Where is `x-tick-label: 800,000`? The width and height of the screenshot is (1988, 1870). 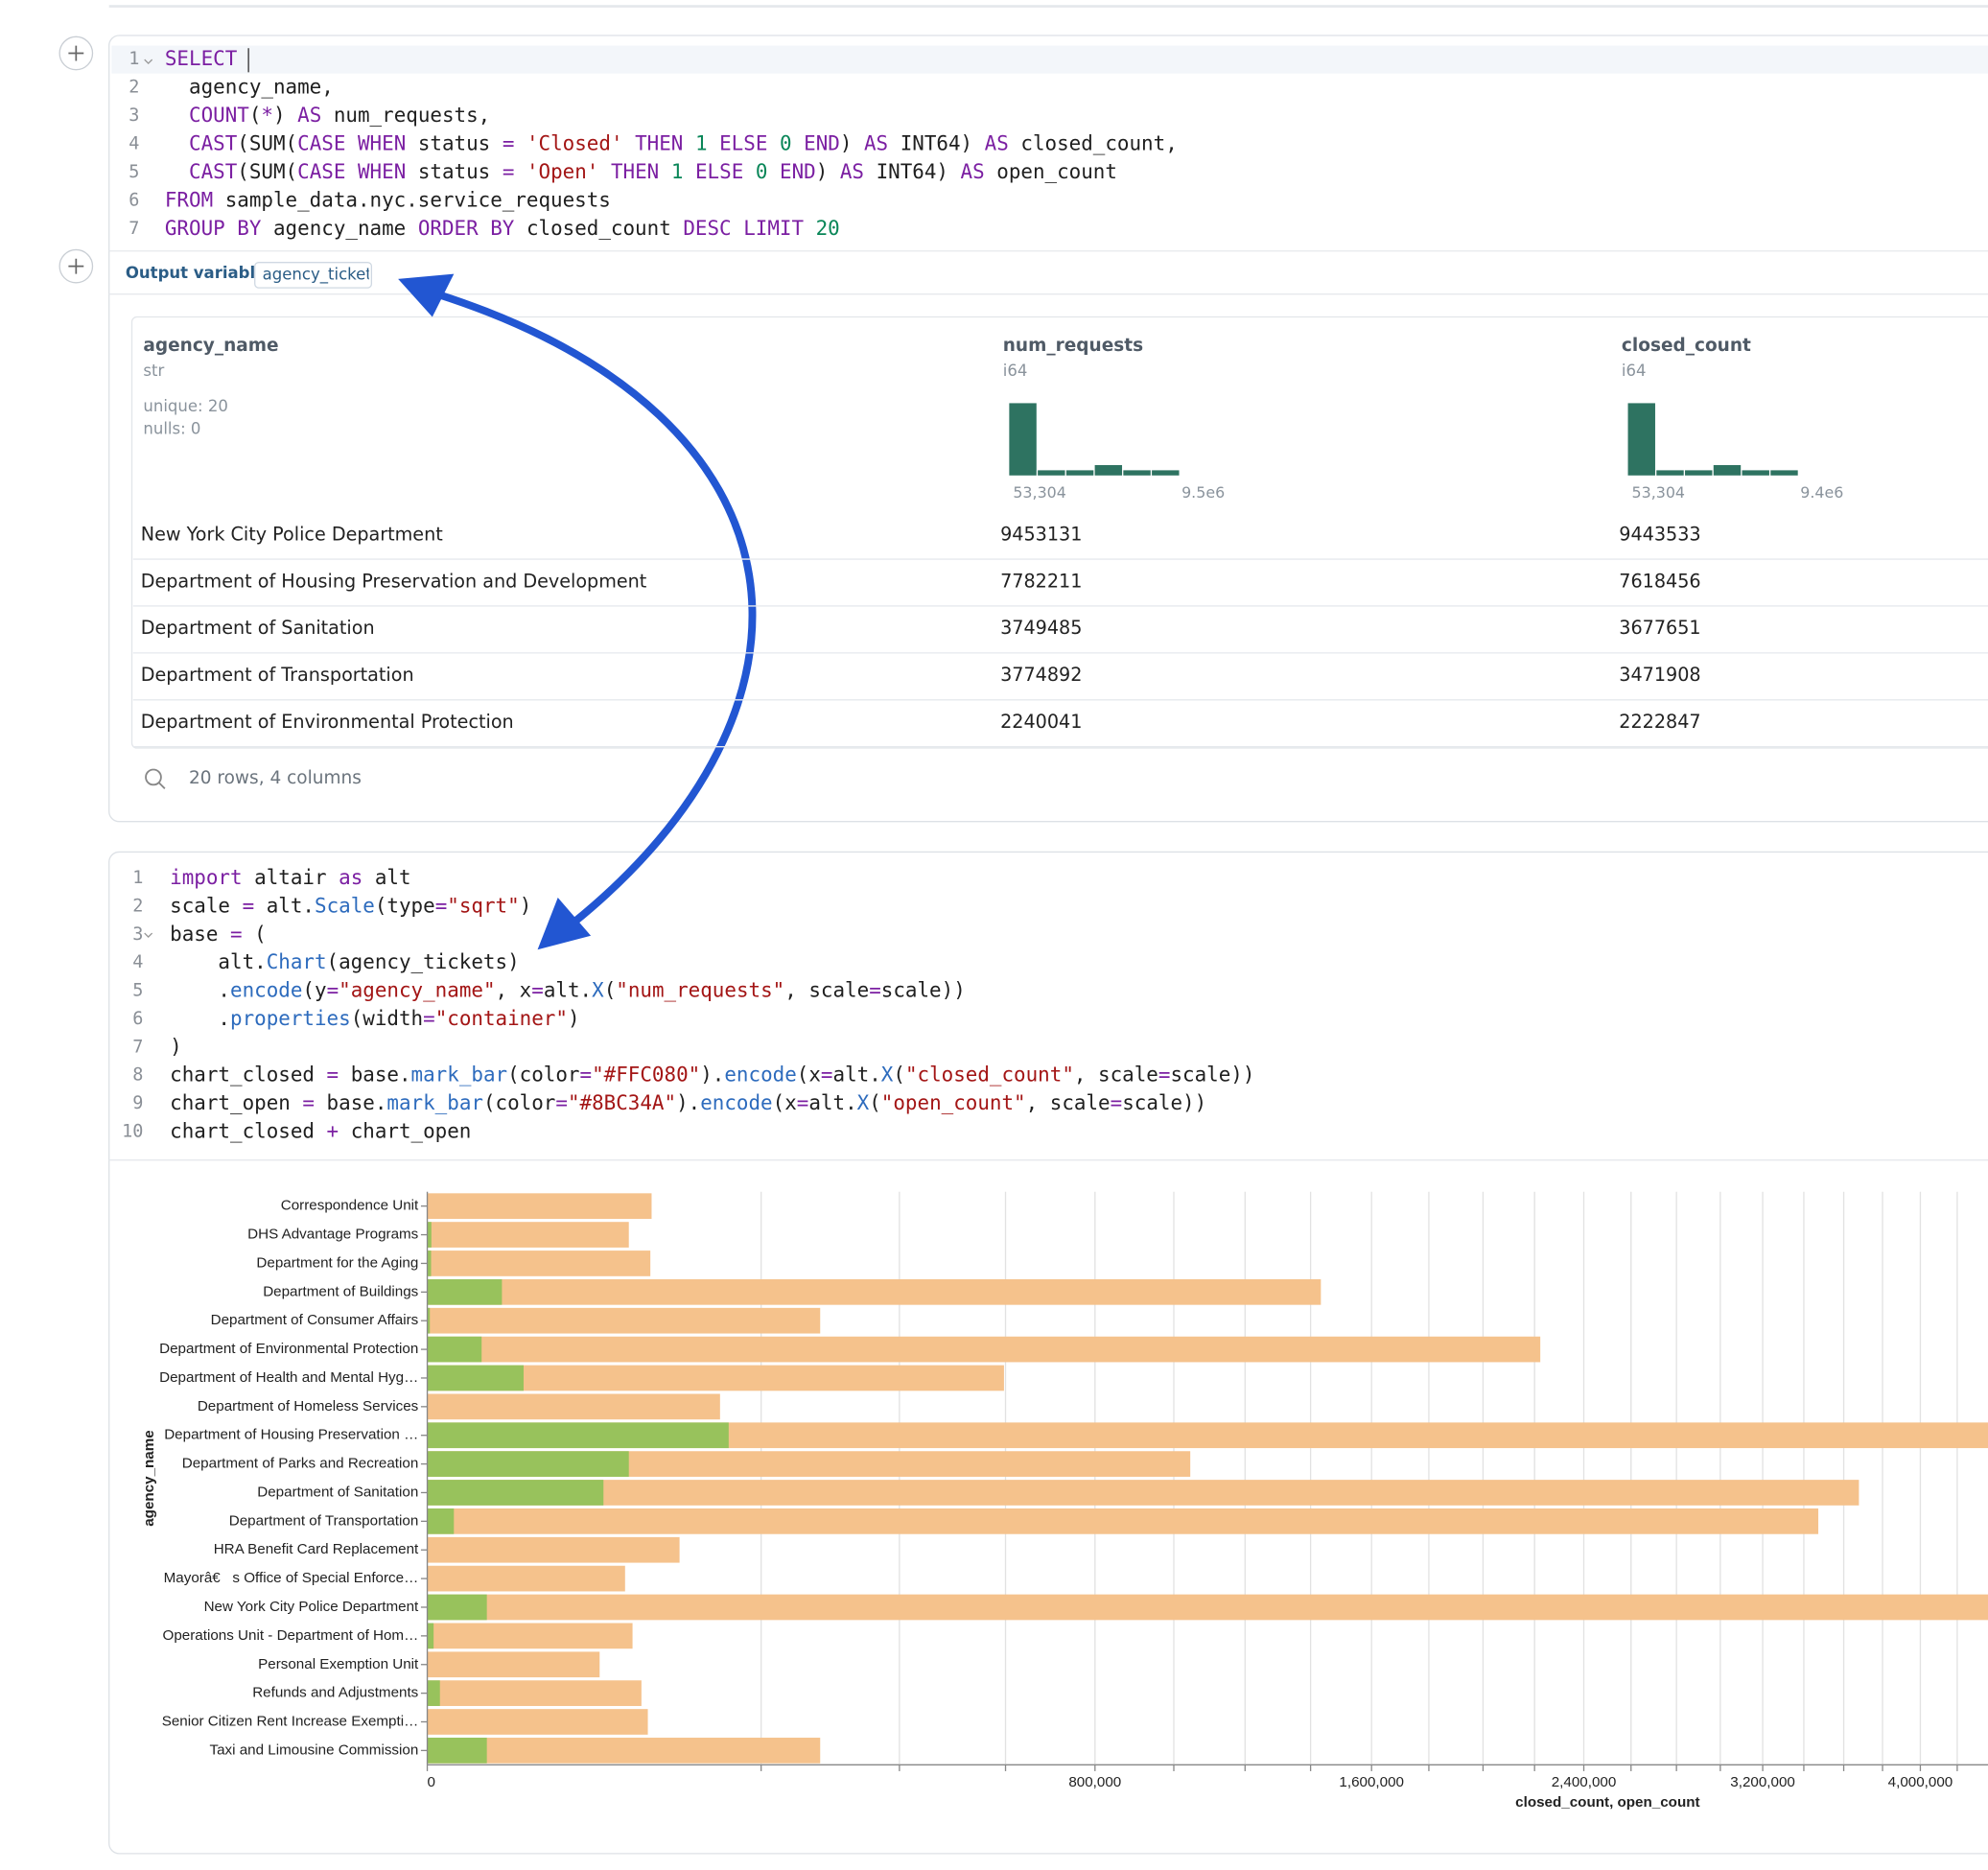
x-tick-label: 800,000 is located at coordinates (1095, 1782).